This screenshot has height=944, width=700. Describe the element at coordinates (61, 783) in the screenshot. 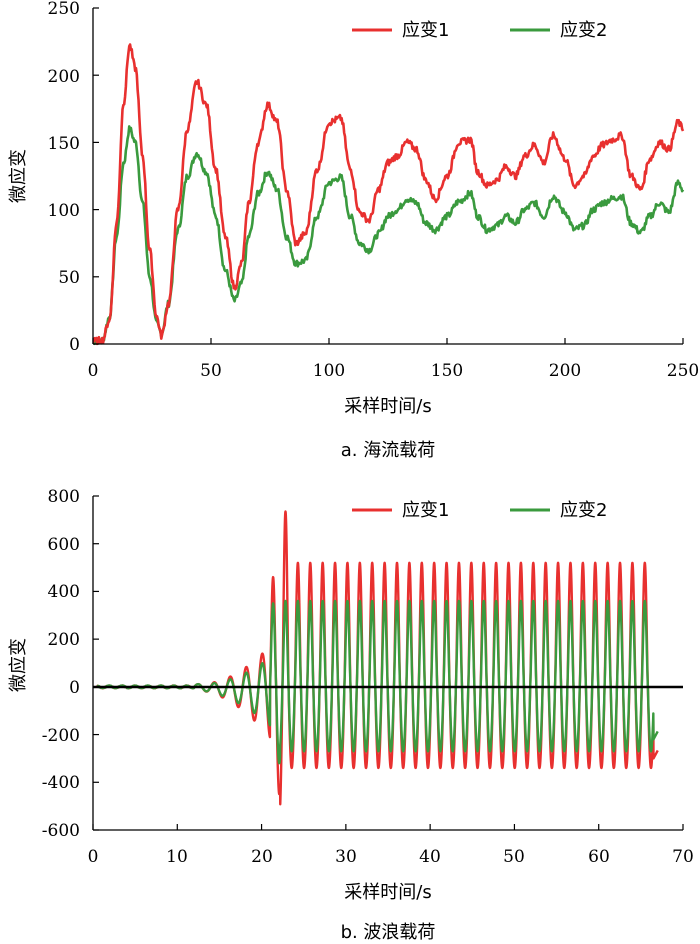

I see `chart-b-ytick: -400` at that location.